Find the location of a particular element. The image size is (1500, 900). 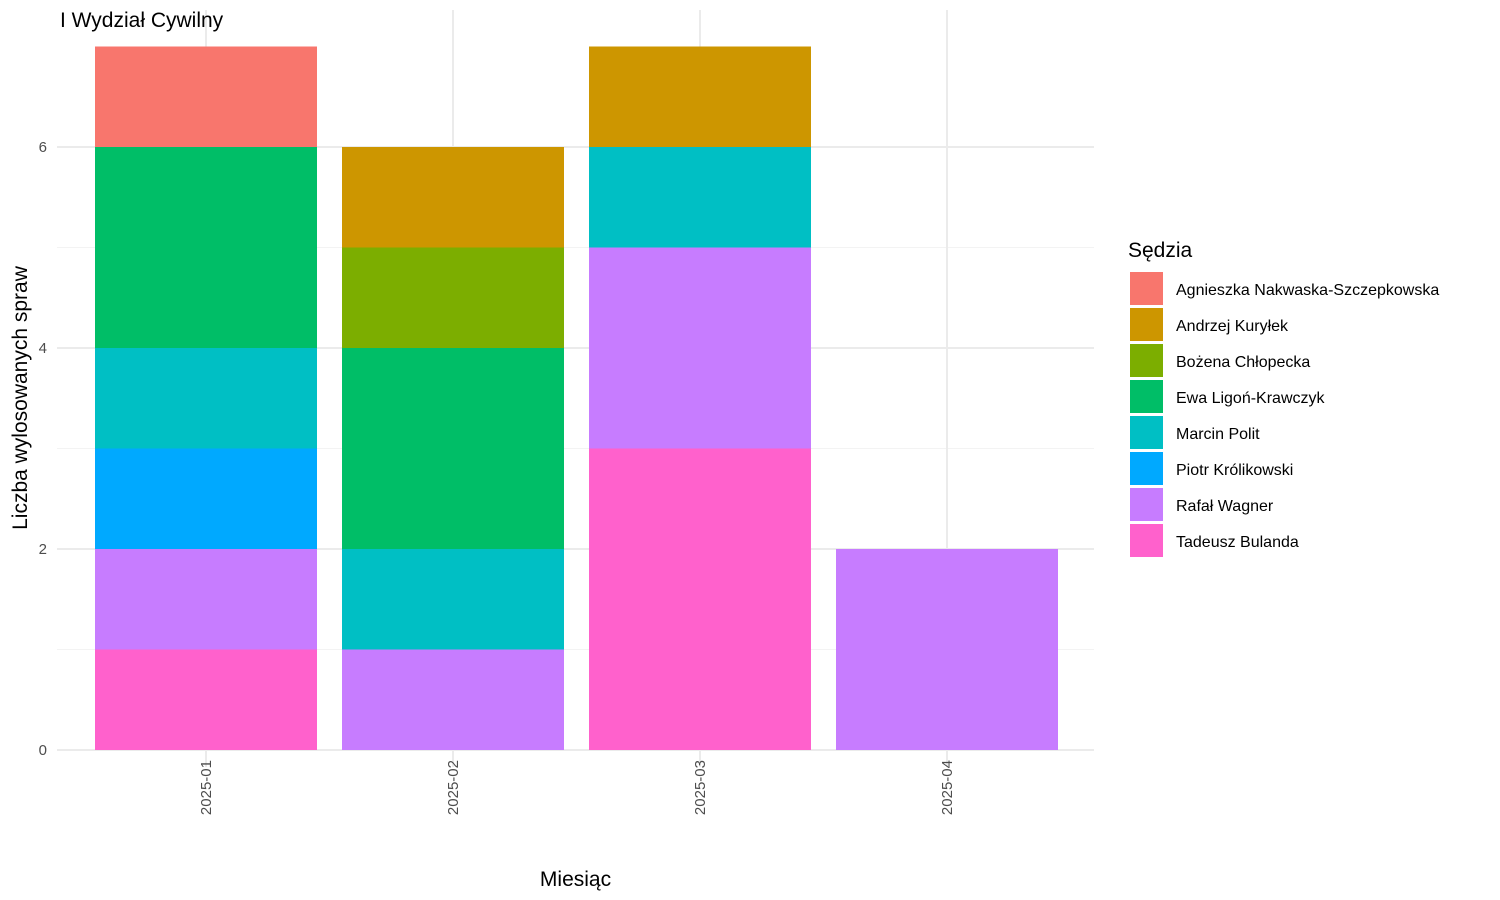

x-axis-ticks: 2025-01 2025-02 2025-03 2025-04 is located at coordinates (577, 787).